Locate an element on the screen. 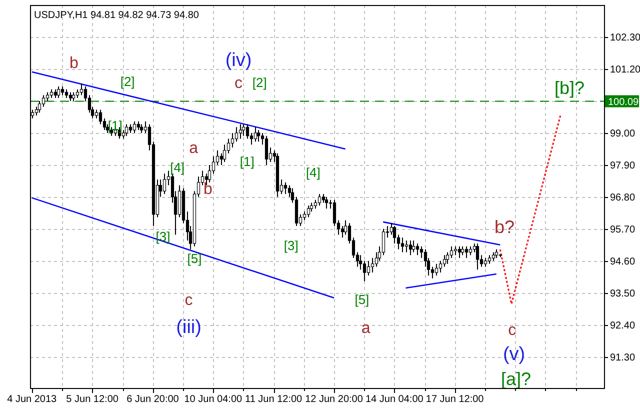 This screenshot has height=408, width=640. y-tick-label: 101.20 is located at coordinates (625, 70).